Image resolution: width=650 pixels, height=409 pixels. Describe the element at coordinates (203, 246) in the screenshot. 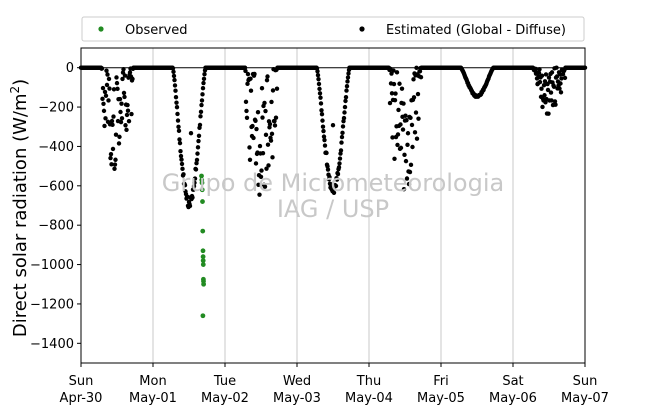

I see `series-observed-points` at that location.